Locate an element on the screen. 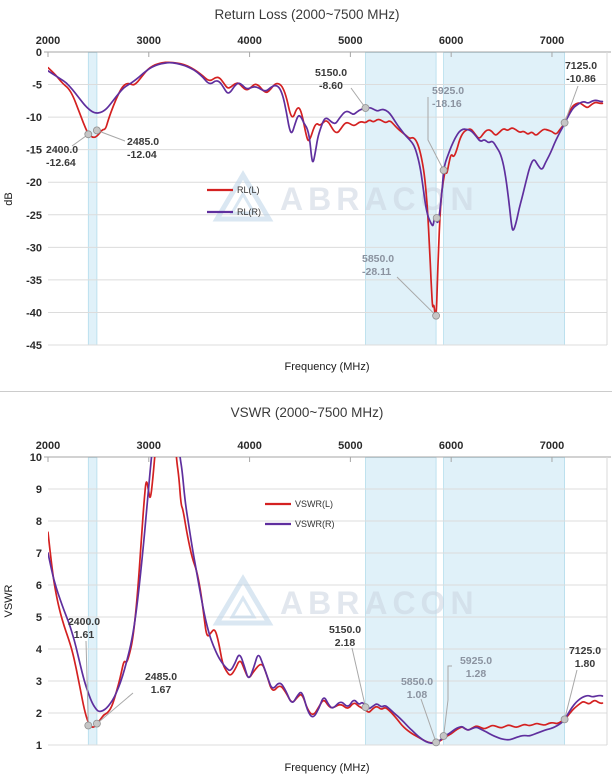 This screenshot has height=777, width=612. x-tick-label: 7000 is located at coordinates (552, 446).